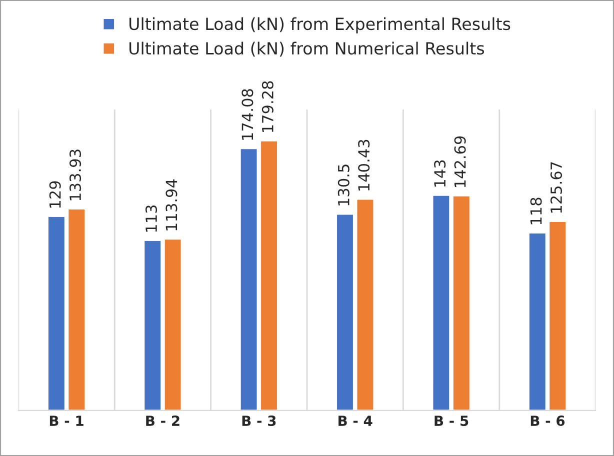 Image resolution: width=614 pixels, height=456 pixels. What do you see at coordinates (151, 218) in the screenshot?
I see `data-label: 113` at bounding box center [151, 218].